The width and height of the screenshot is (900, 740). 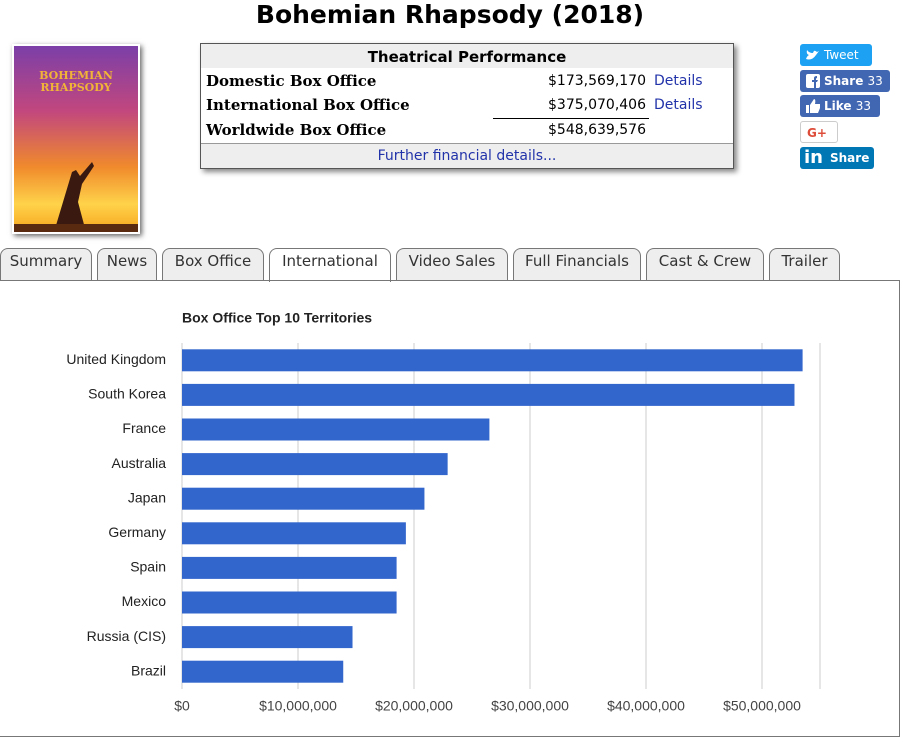 I want to click on y-tick-label: Brazil, so click(x=148, y=670).